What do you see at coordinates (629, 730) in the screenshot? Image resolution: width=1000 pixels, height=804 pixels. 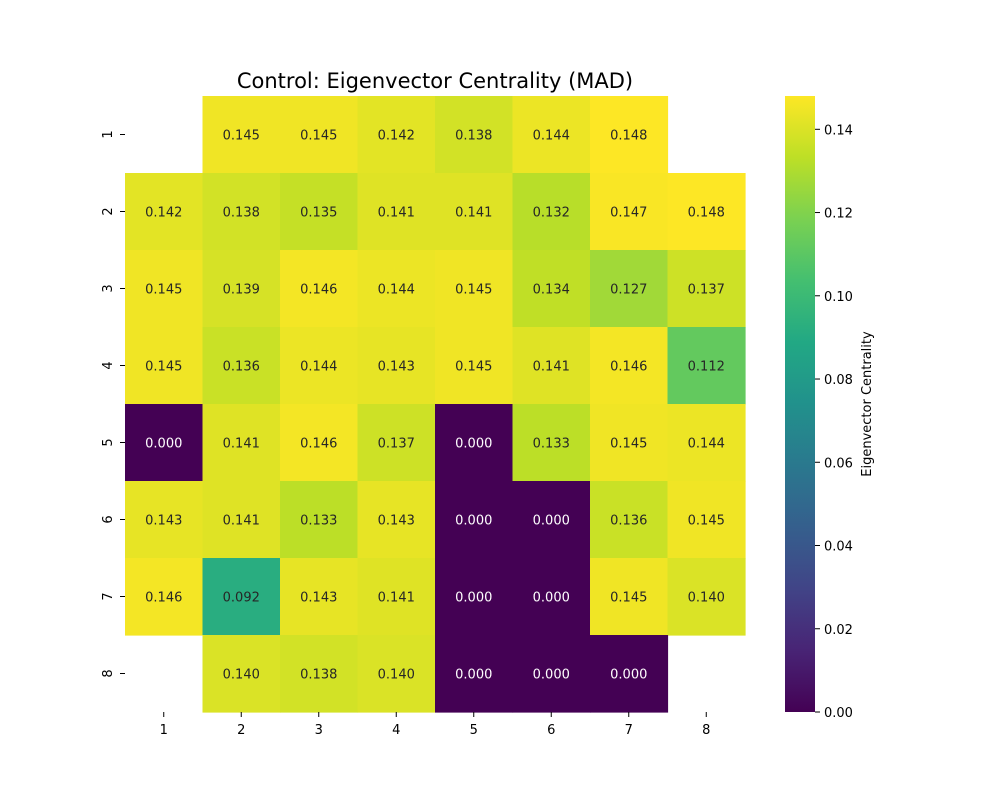 I see `x-tick-label: 7` at bounding box center [629, 730].